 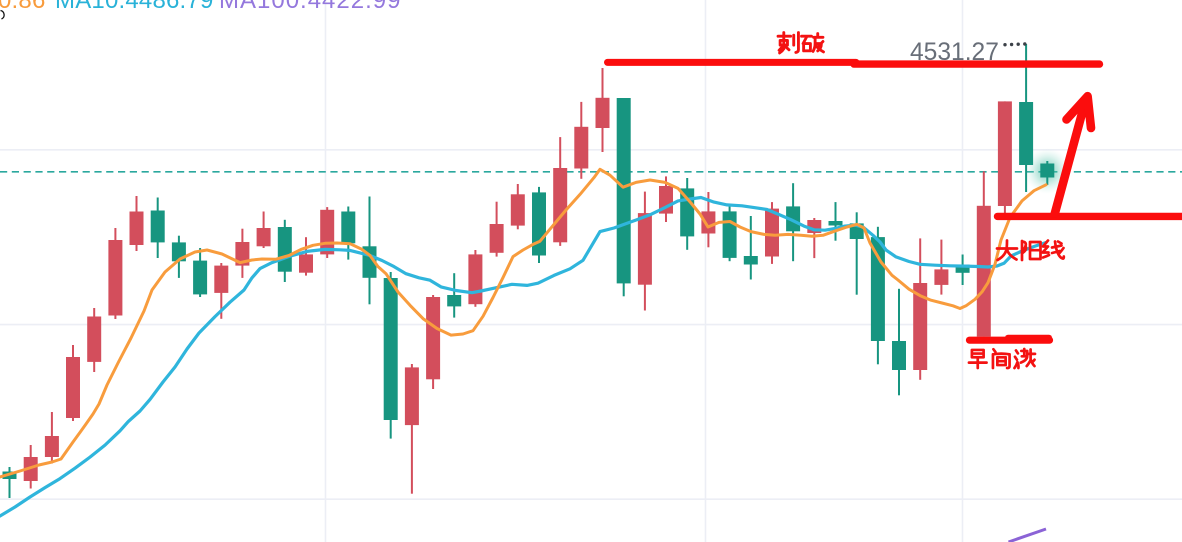 I want to click on svg-text: 0.86, so click(x=23, y=7).